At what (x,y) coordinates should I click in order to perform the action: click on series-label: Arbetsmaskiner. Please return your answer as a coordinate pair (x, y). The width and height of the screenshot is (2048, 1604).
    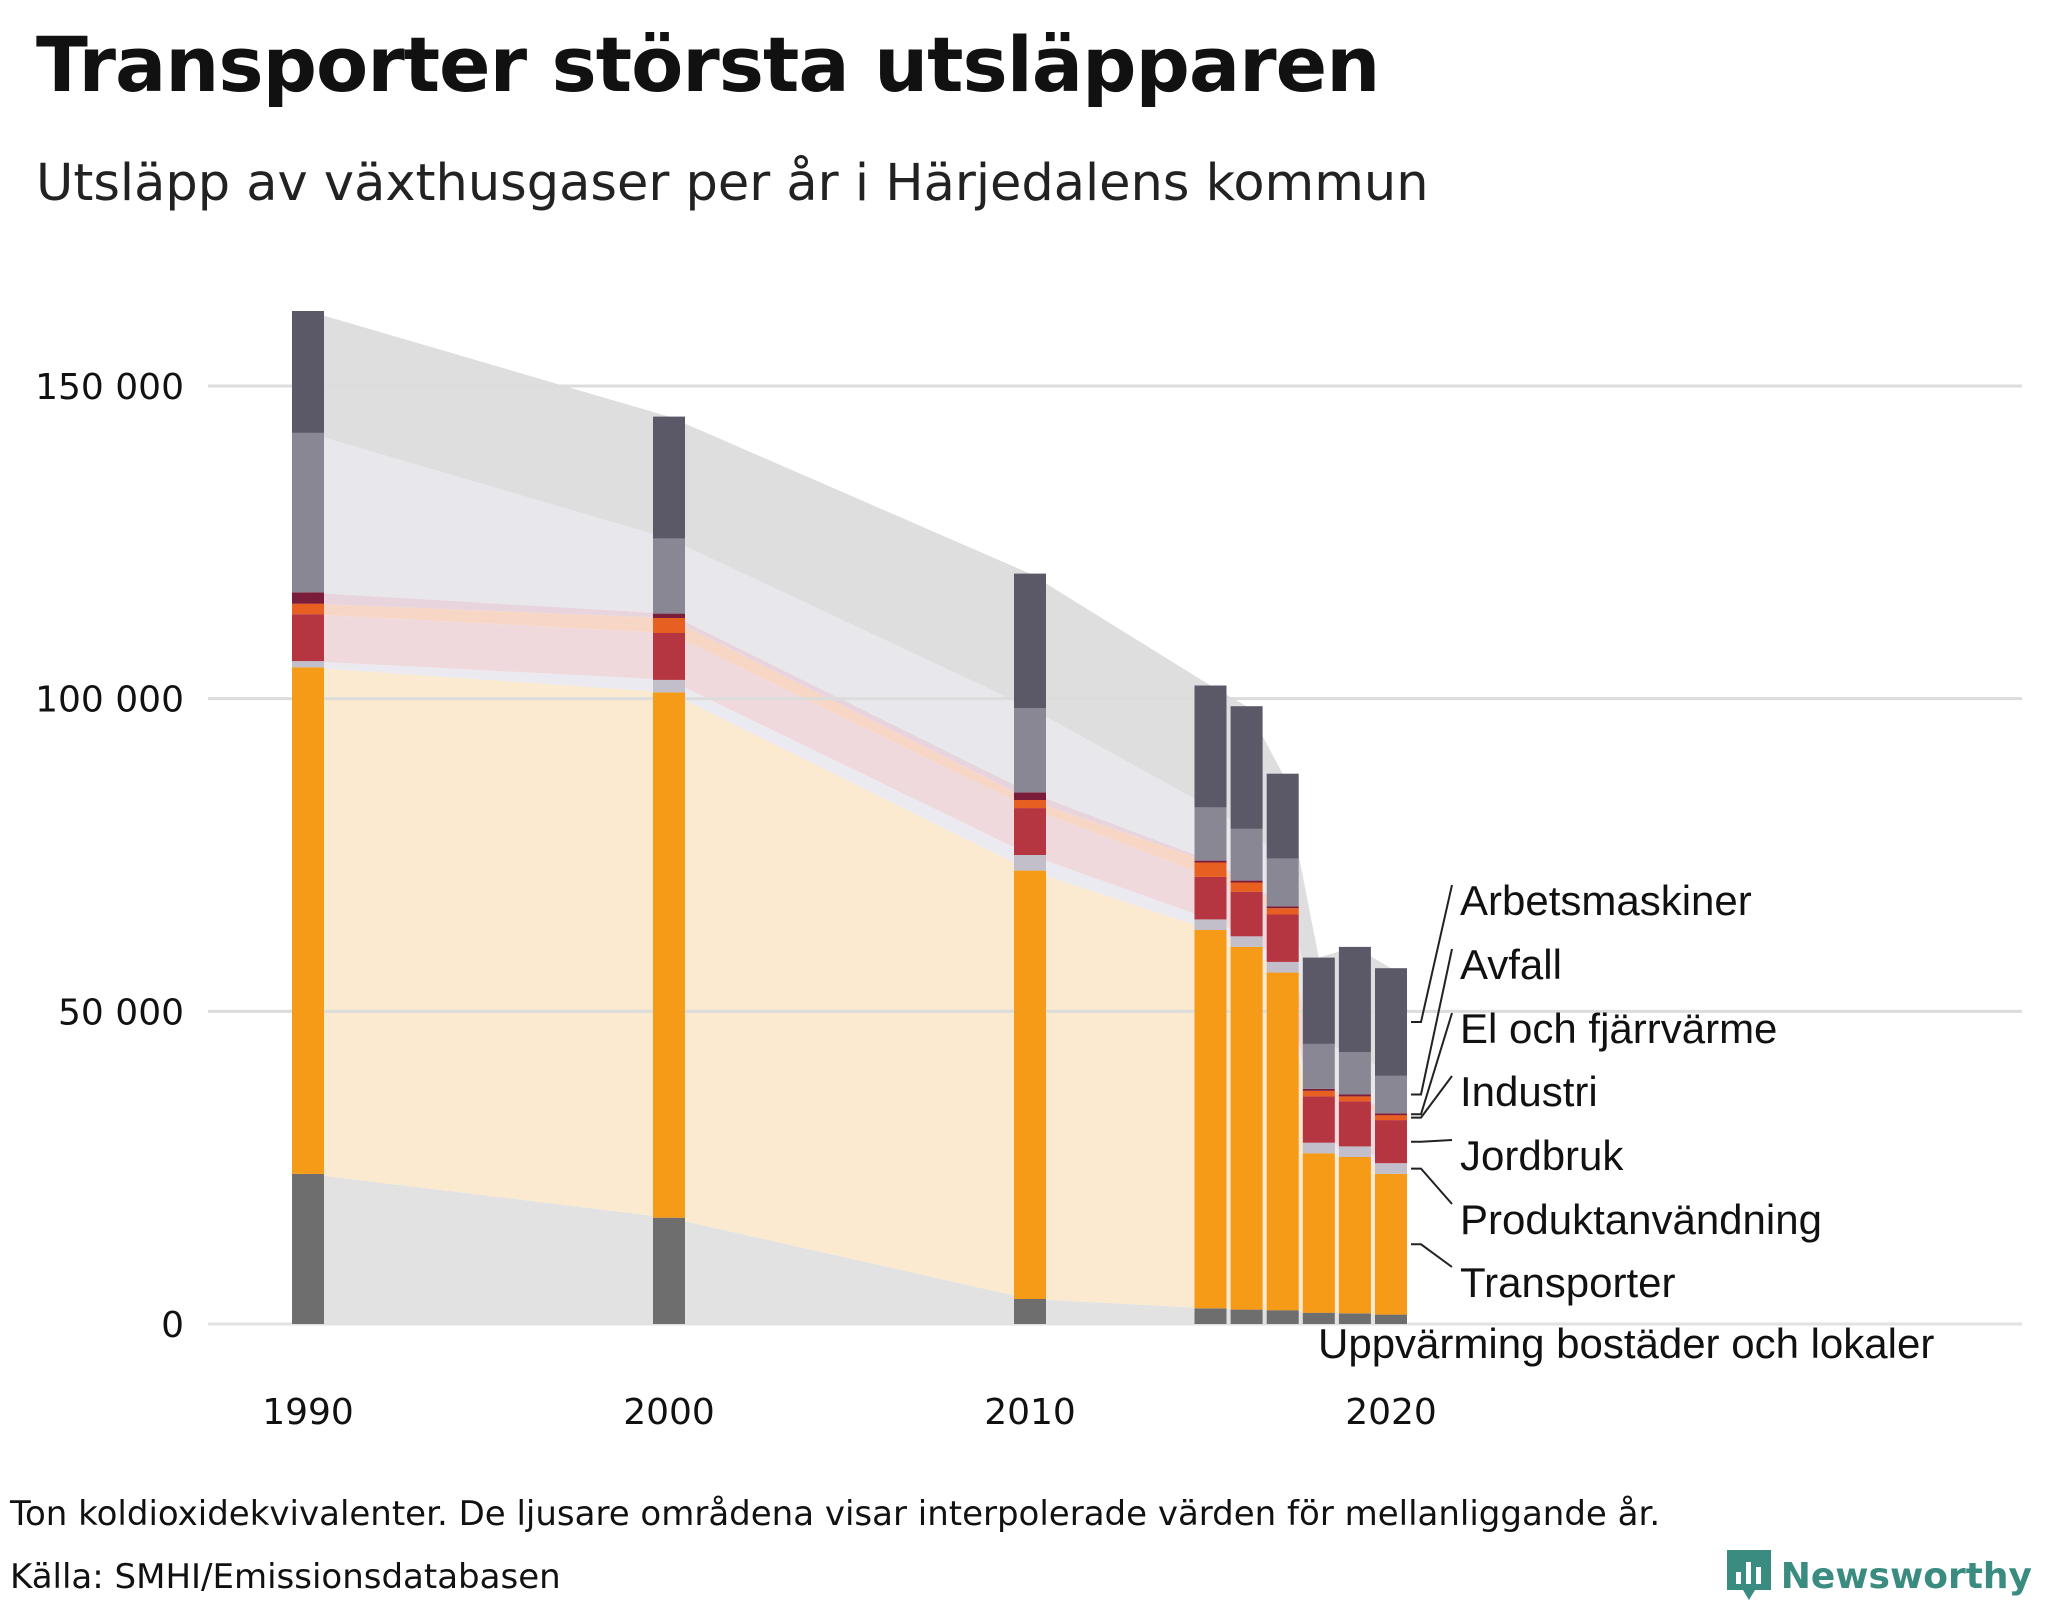
    Looking at the image, I should click on (1606, 900).